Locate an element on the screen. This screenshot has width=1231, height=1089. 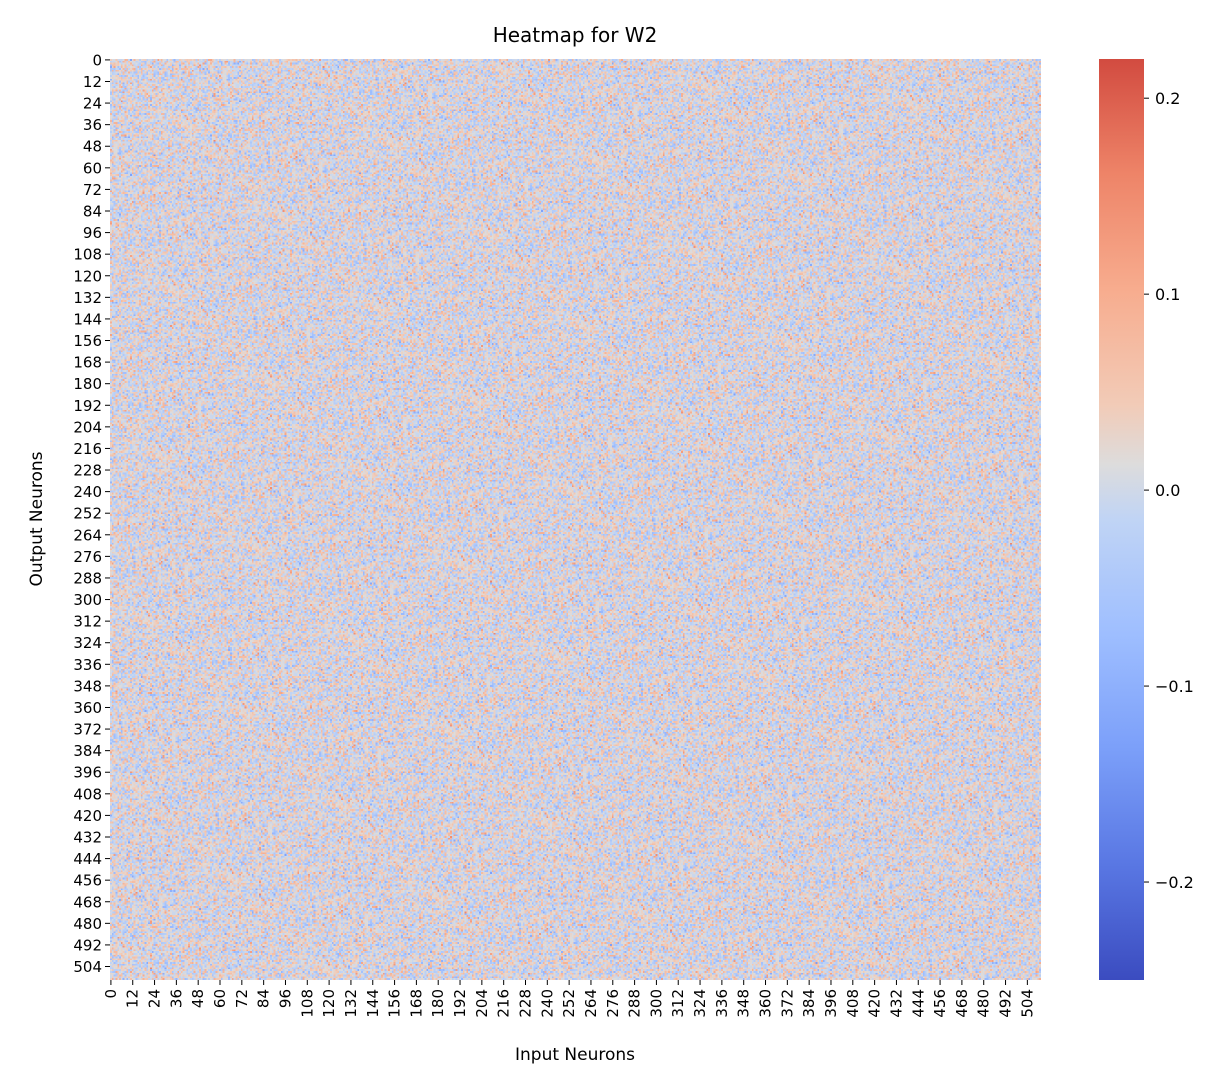
x-tick-label: 264 is located at coordinates (591, 1003).